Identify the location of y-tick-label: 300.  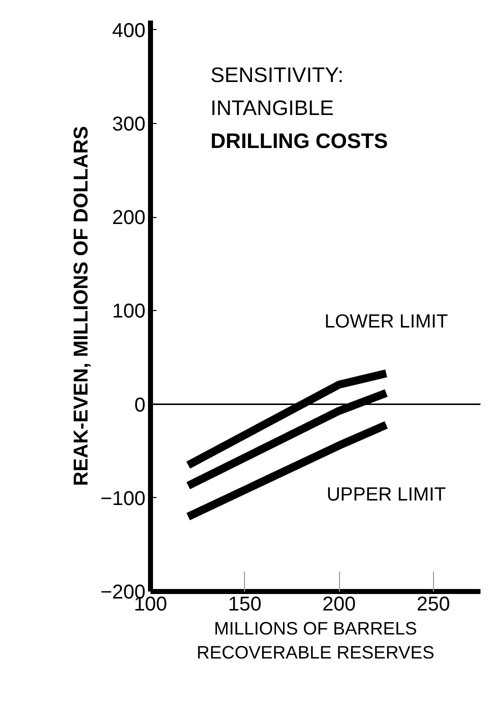
(129, 124).